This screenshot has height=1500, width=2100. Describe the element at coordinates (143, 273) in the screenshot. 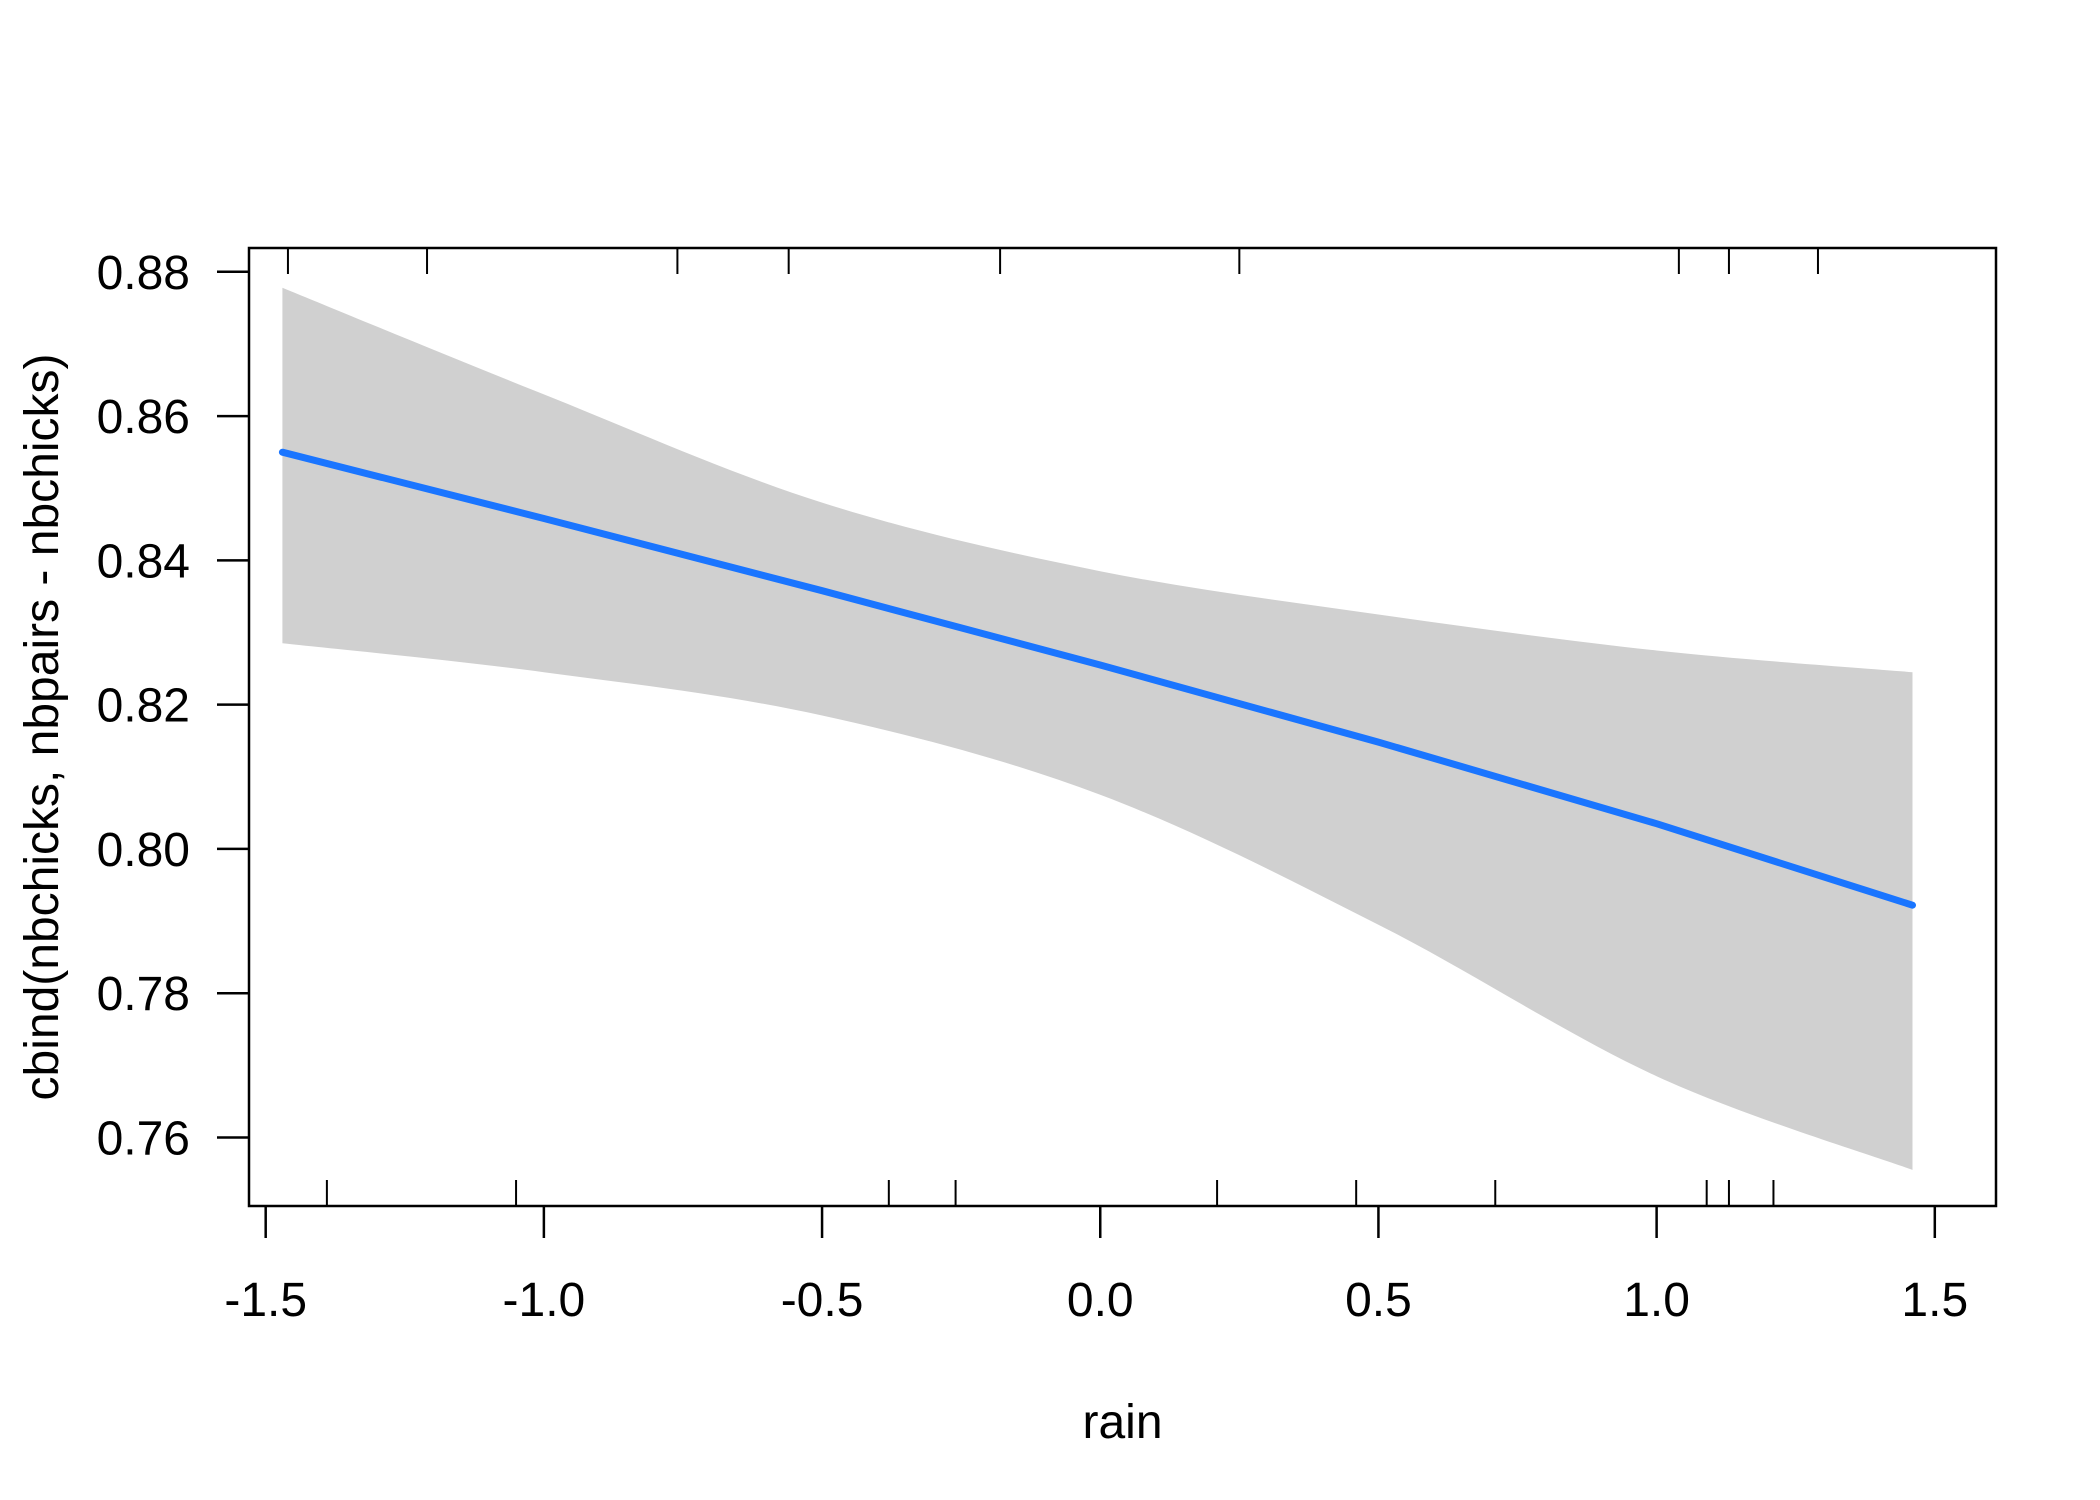

I see `y-tick-label: 0.88` at that location.